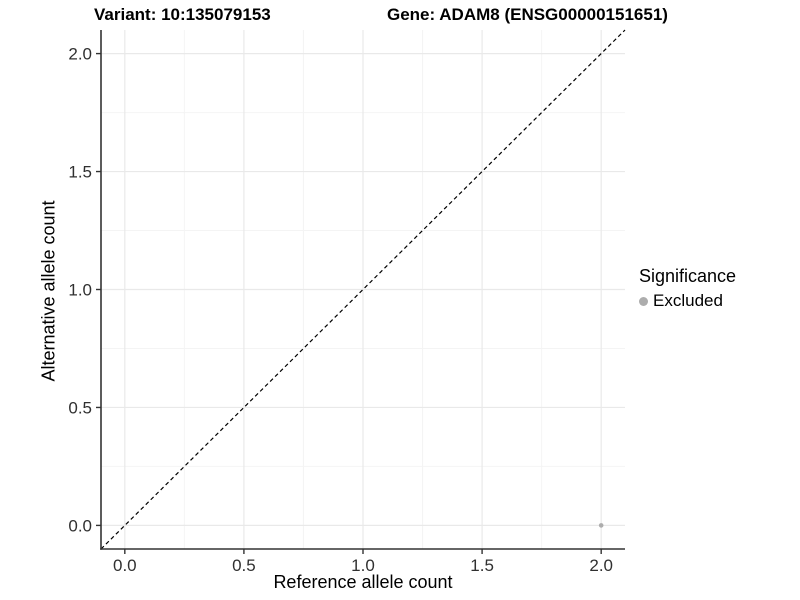 This screenshot has width=800, height=600. Describe the element at coordinates (482, 565) in the screenshot. I see `x-tick-label: 1.5` at that location.